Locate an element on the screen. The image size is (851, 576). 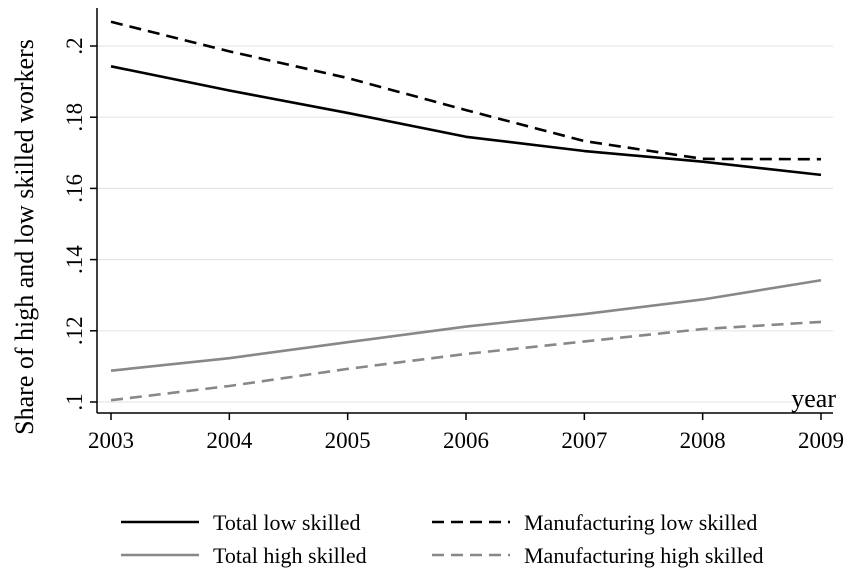
y-tick-label: .12 is located at coordinates (74, 330).